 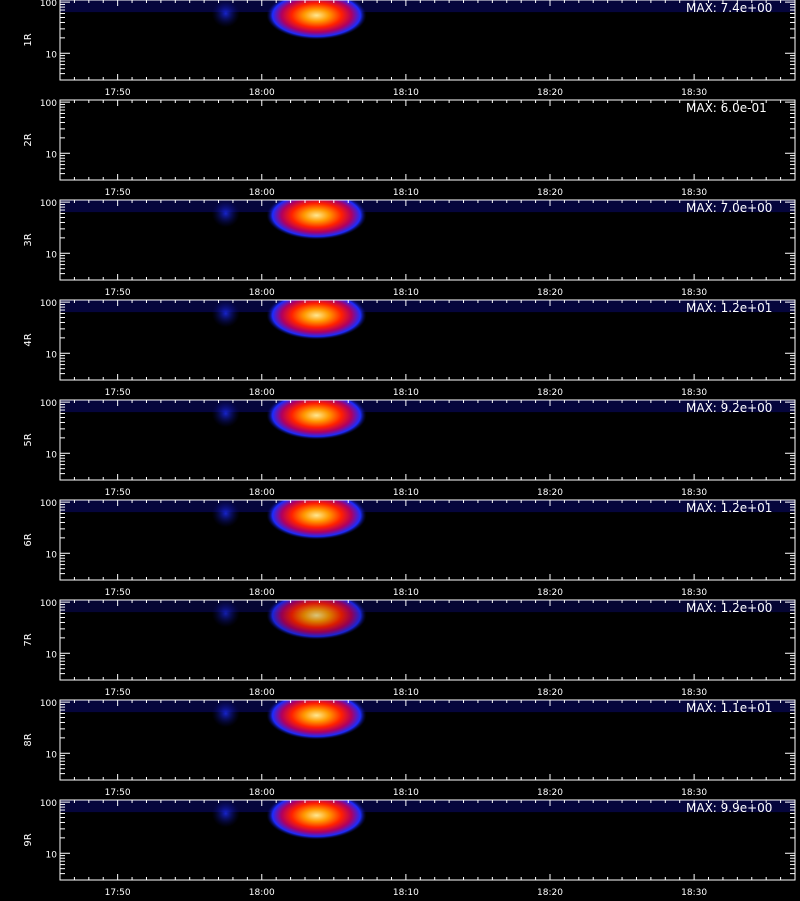 I want to click on panel-label: 2R, so click(x=28, y=139).